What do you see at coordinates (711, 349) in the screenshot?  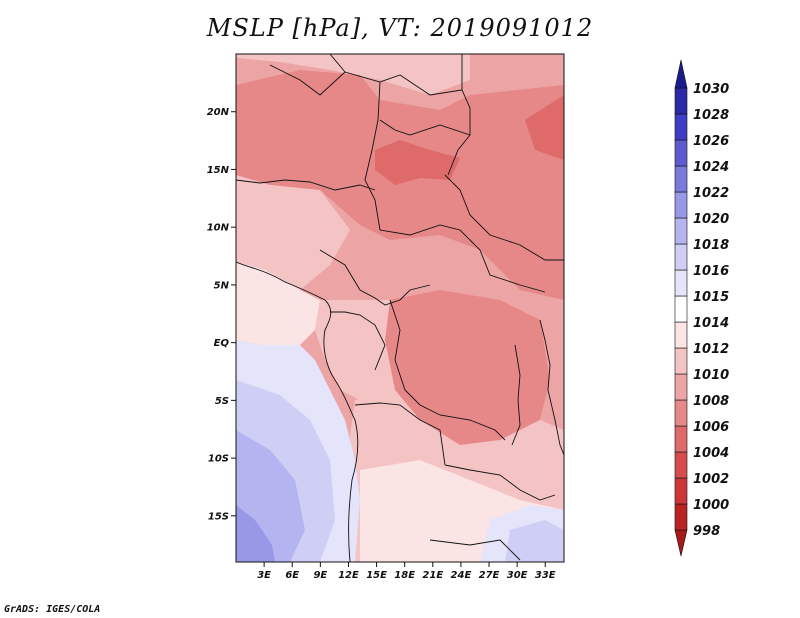 I see `colorbar-label: 1012` at bounding box center [711, 349].